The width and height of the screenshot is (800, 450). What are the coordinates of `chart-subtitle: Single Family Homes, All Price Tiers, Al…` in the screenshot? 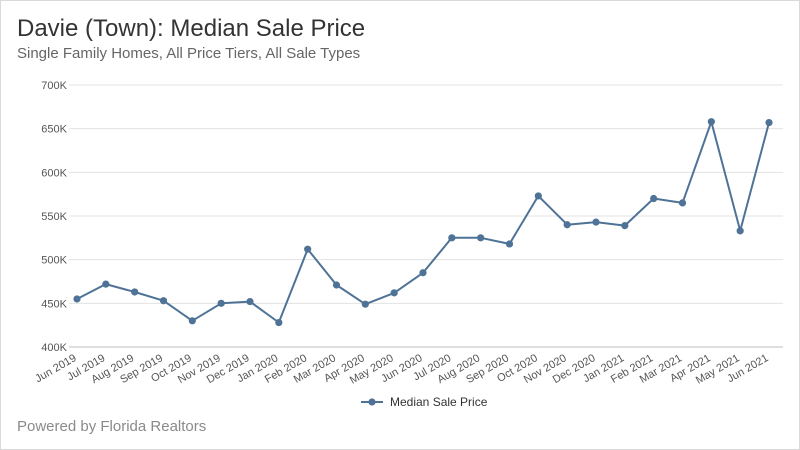 It's located at (189, 53).